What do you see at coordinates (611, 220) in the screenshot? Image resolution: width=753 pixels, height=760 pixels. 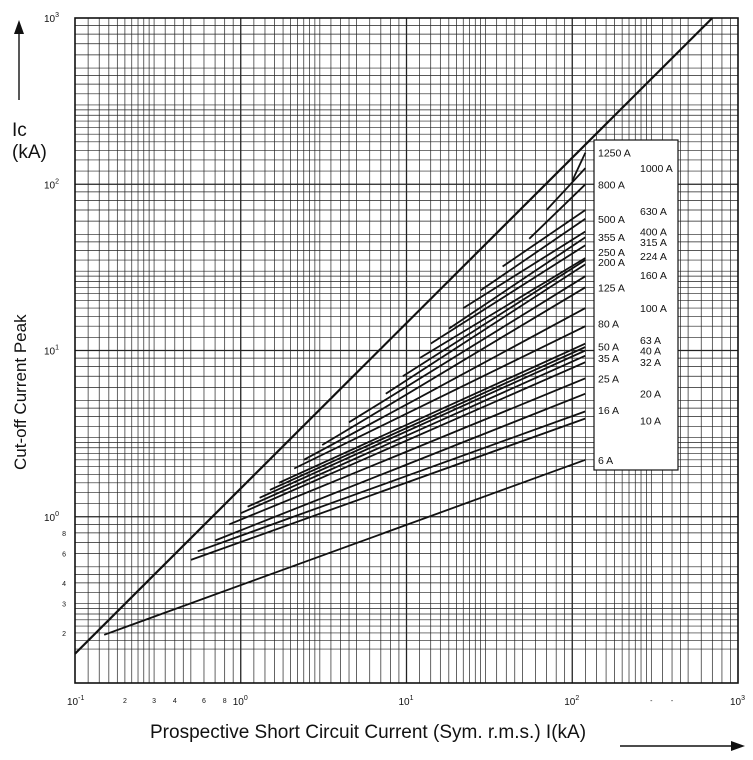 I see `series-label-500a: 500 A` at bounding box center [611, 220].